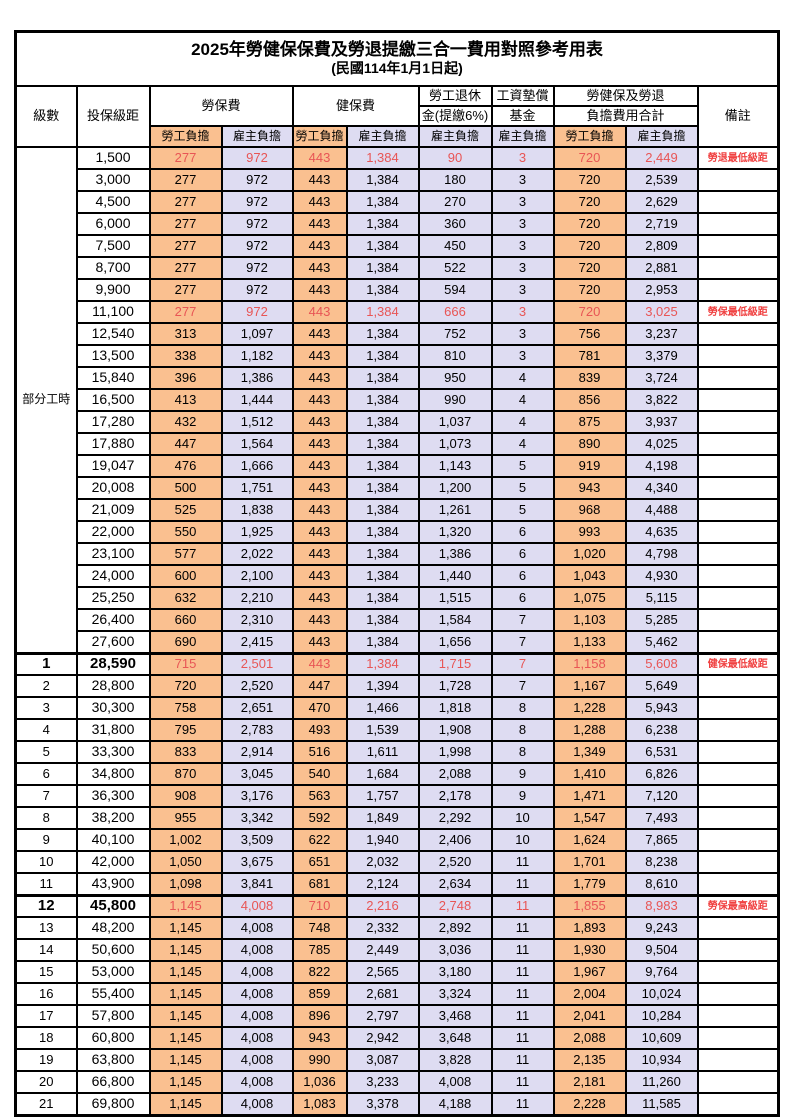  What do you see at coordinates (455, 268) in the screenshot?
I see `pension-employer-cell: 522` at bounding box center [455, 268].